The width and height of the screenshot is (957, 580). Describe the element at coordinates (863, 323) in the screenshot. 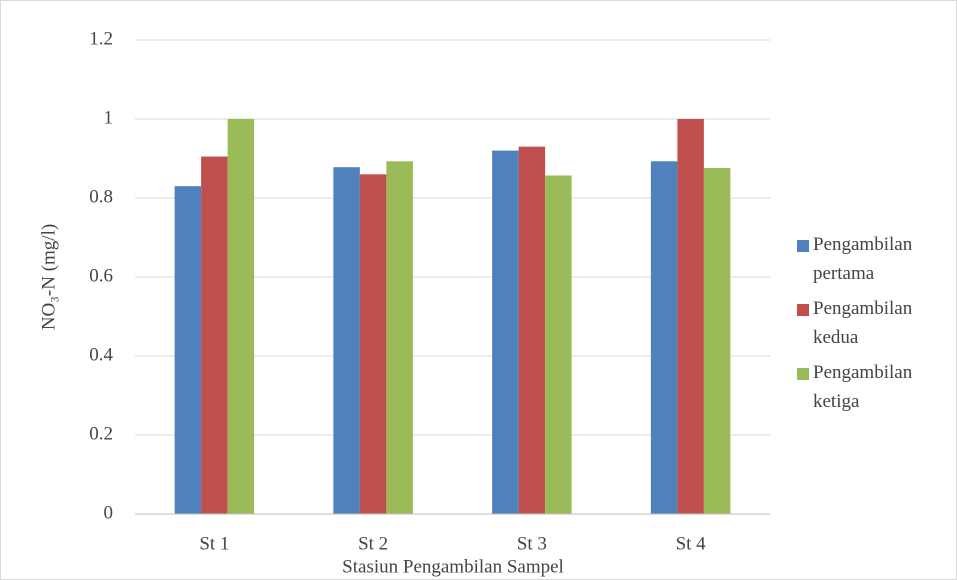

I see `legend-label: Pengambilan kedua` at that location.